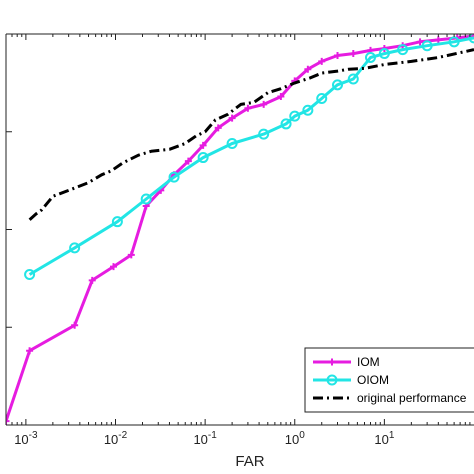  Describe the element at coordinates (26, 438) in the screenshot. I see `x-tick-label: 10⁻³` at that location.